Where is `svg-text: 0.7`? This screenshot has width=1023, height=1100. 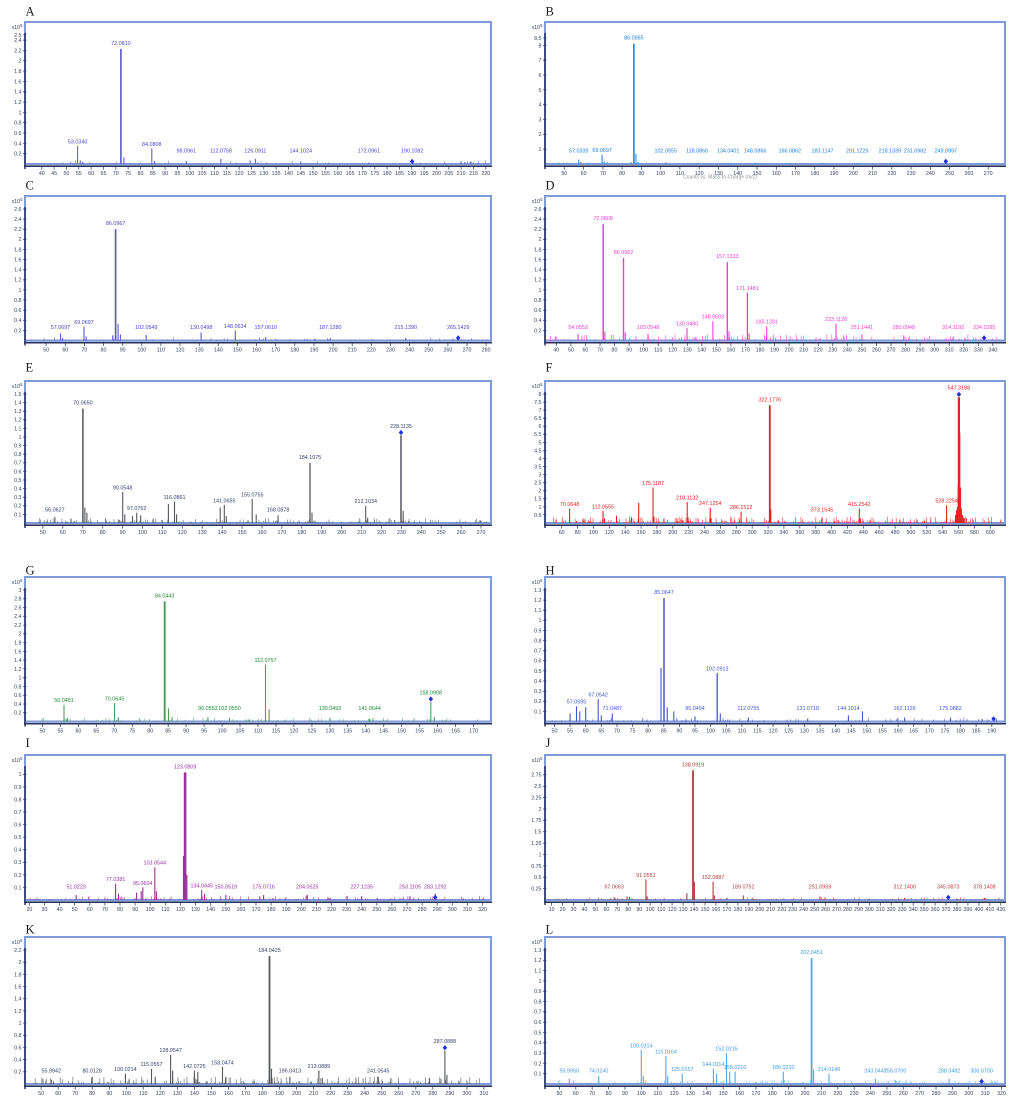
svg-text: 0.7 is located at coordinates (17, 813).